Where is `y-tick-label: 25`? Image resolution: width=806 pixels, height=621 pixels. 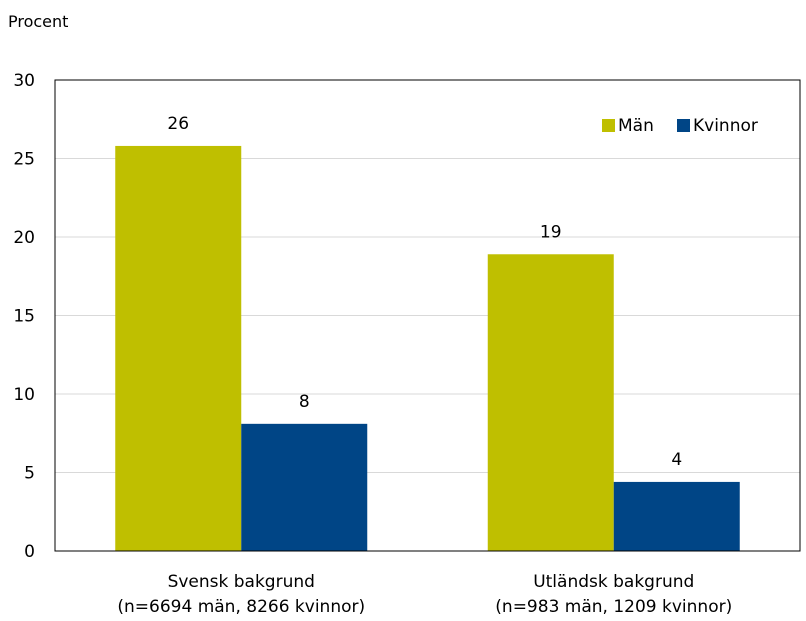 y-tick-label: 25 is located at coordinates (24, 160).